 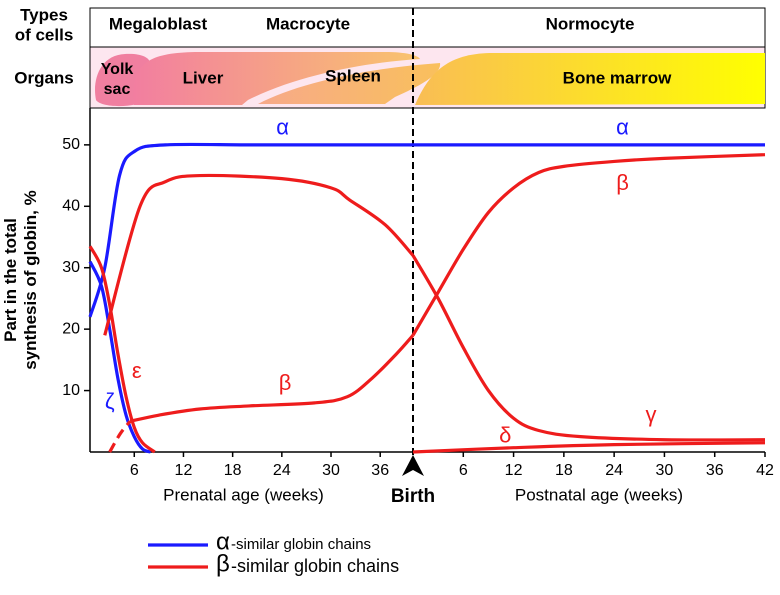 I want to click on cell-type: Normocyte, so click(x=590, y=23).